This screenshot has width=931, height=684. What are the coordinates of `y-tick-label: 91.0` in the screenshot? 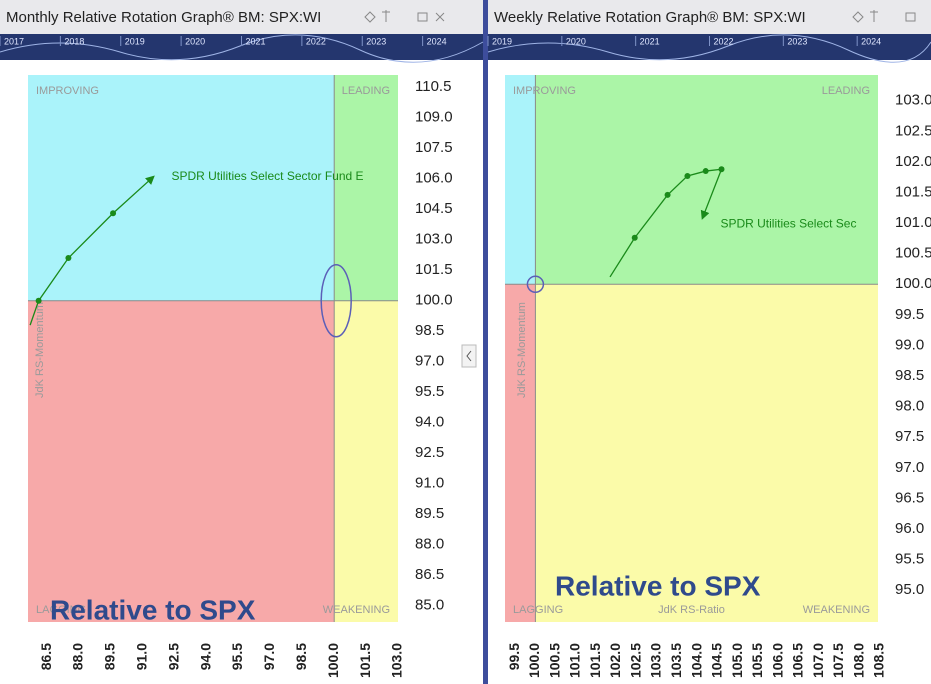 It's located at (429, 483).